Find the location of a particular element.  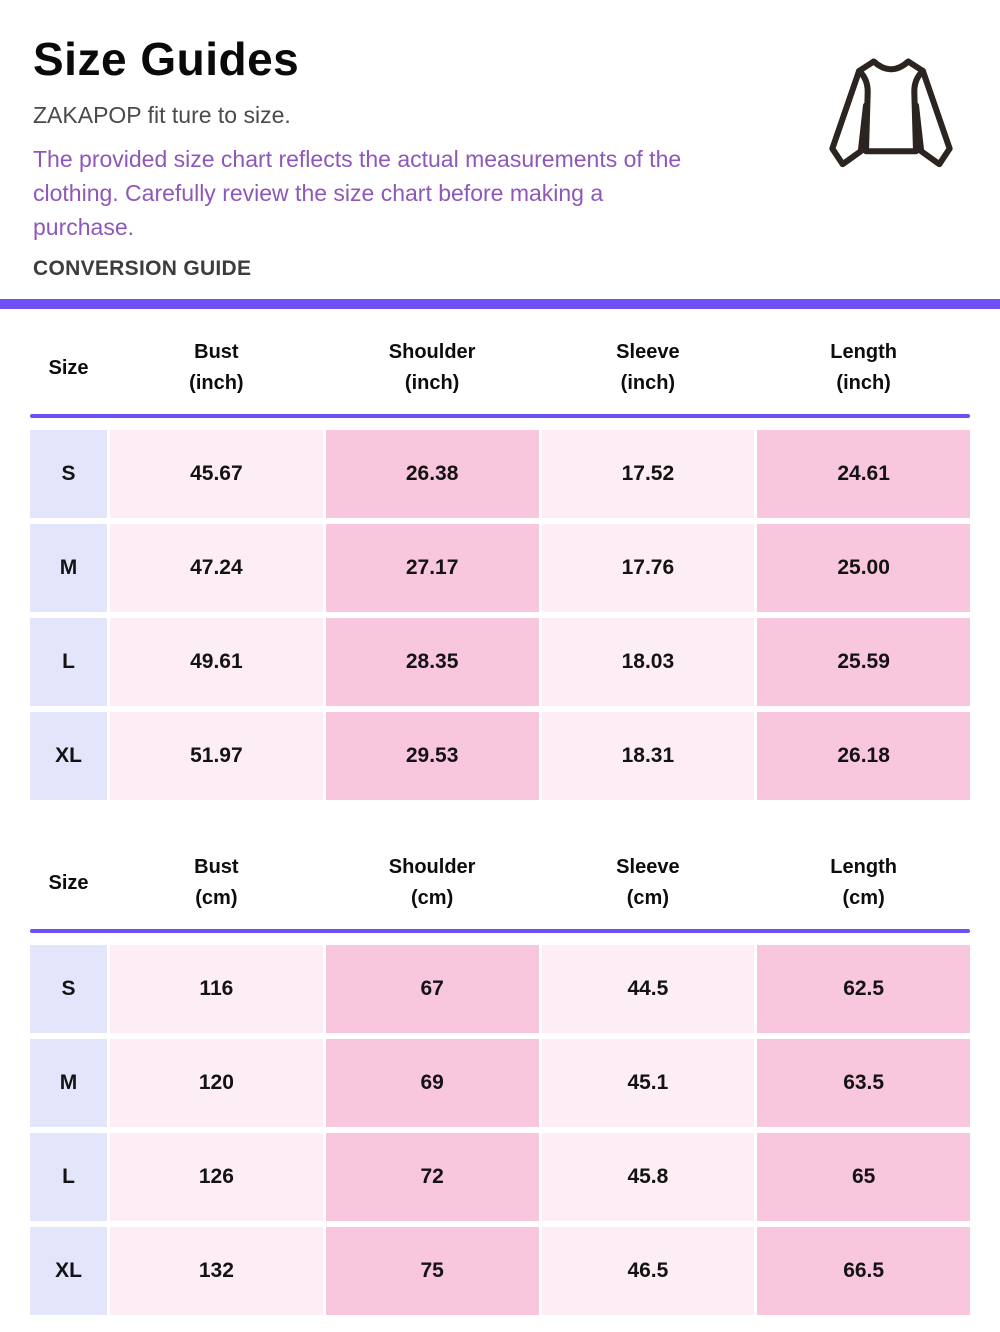

table-cell: 29.53 is located at coordinates (432, 756).